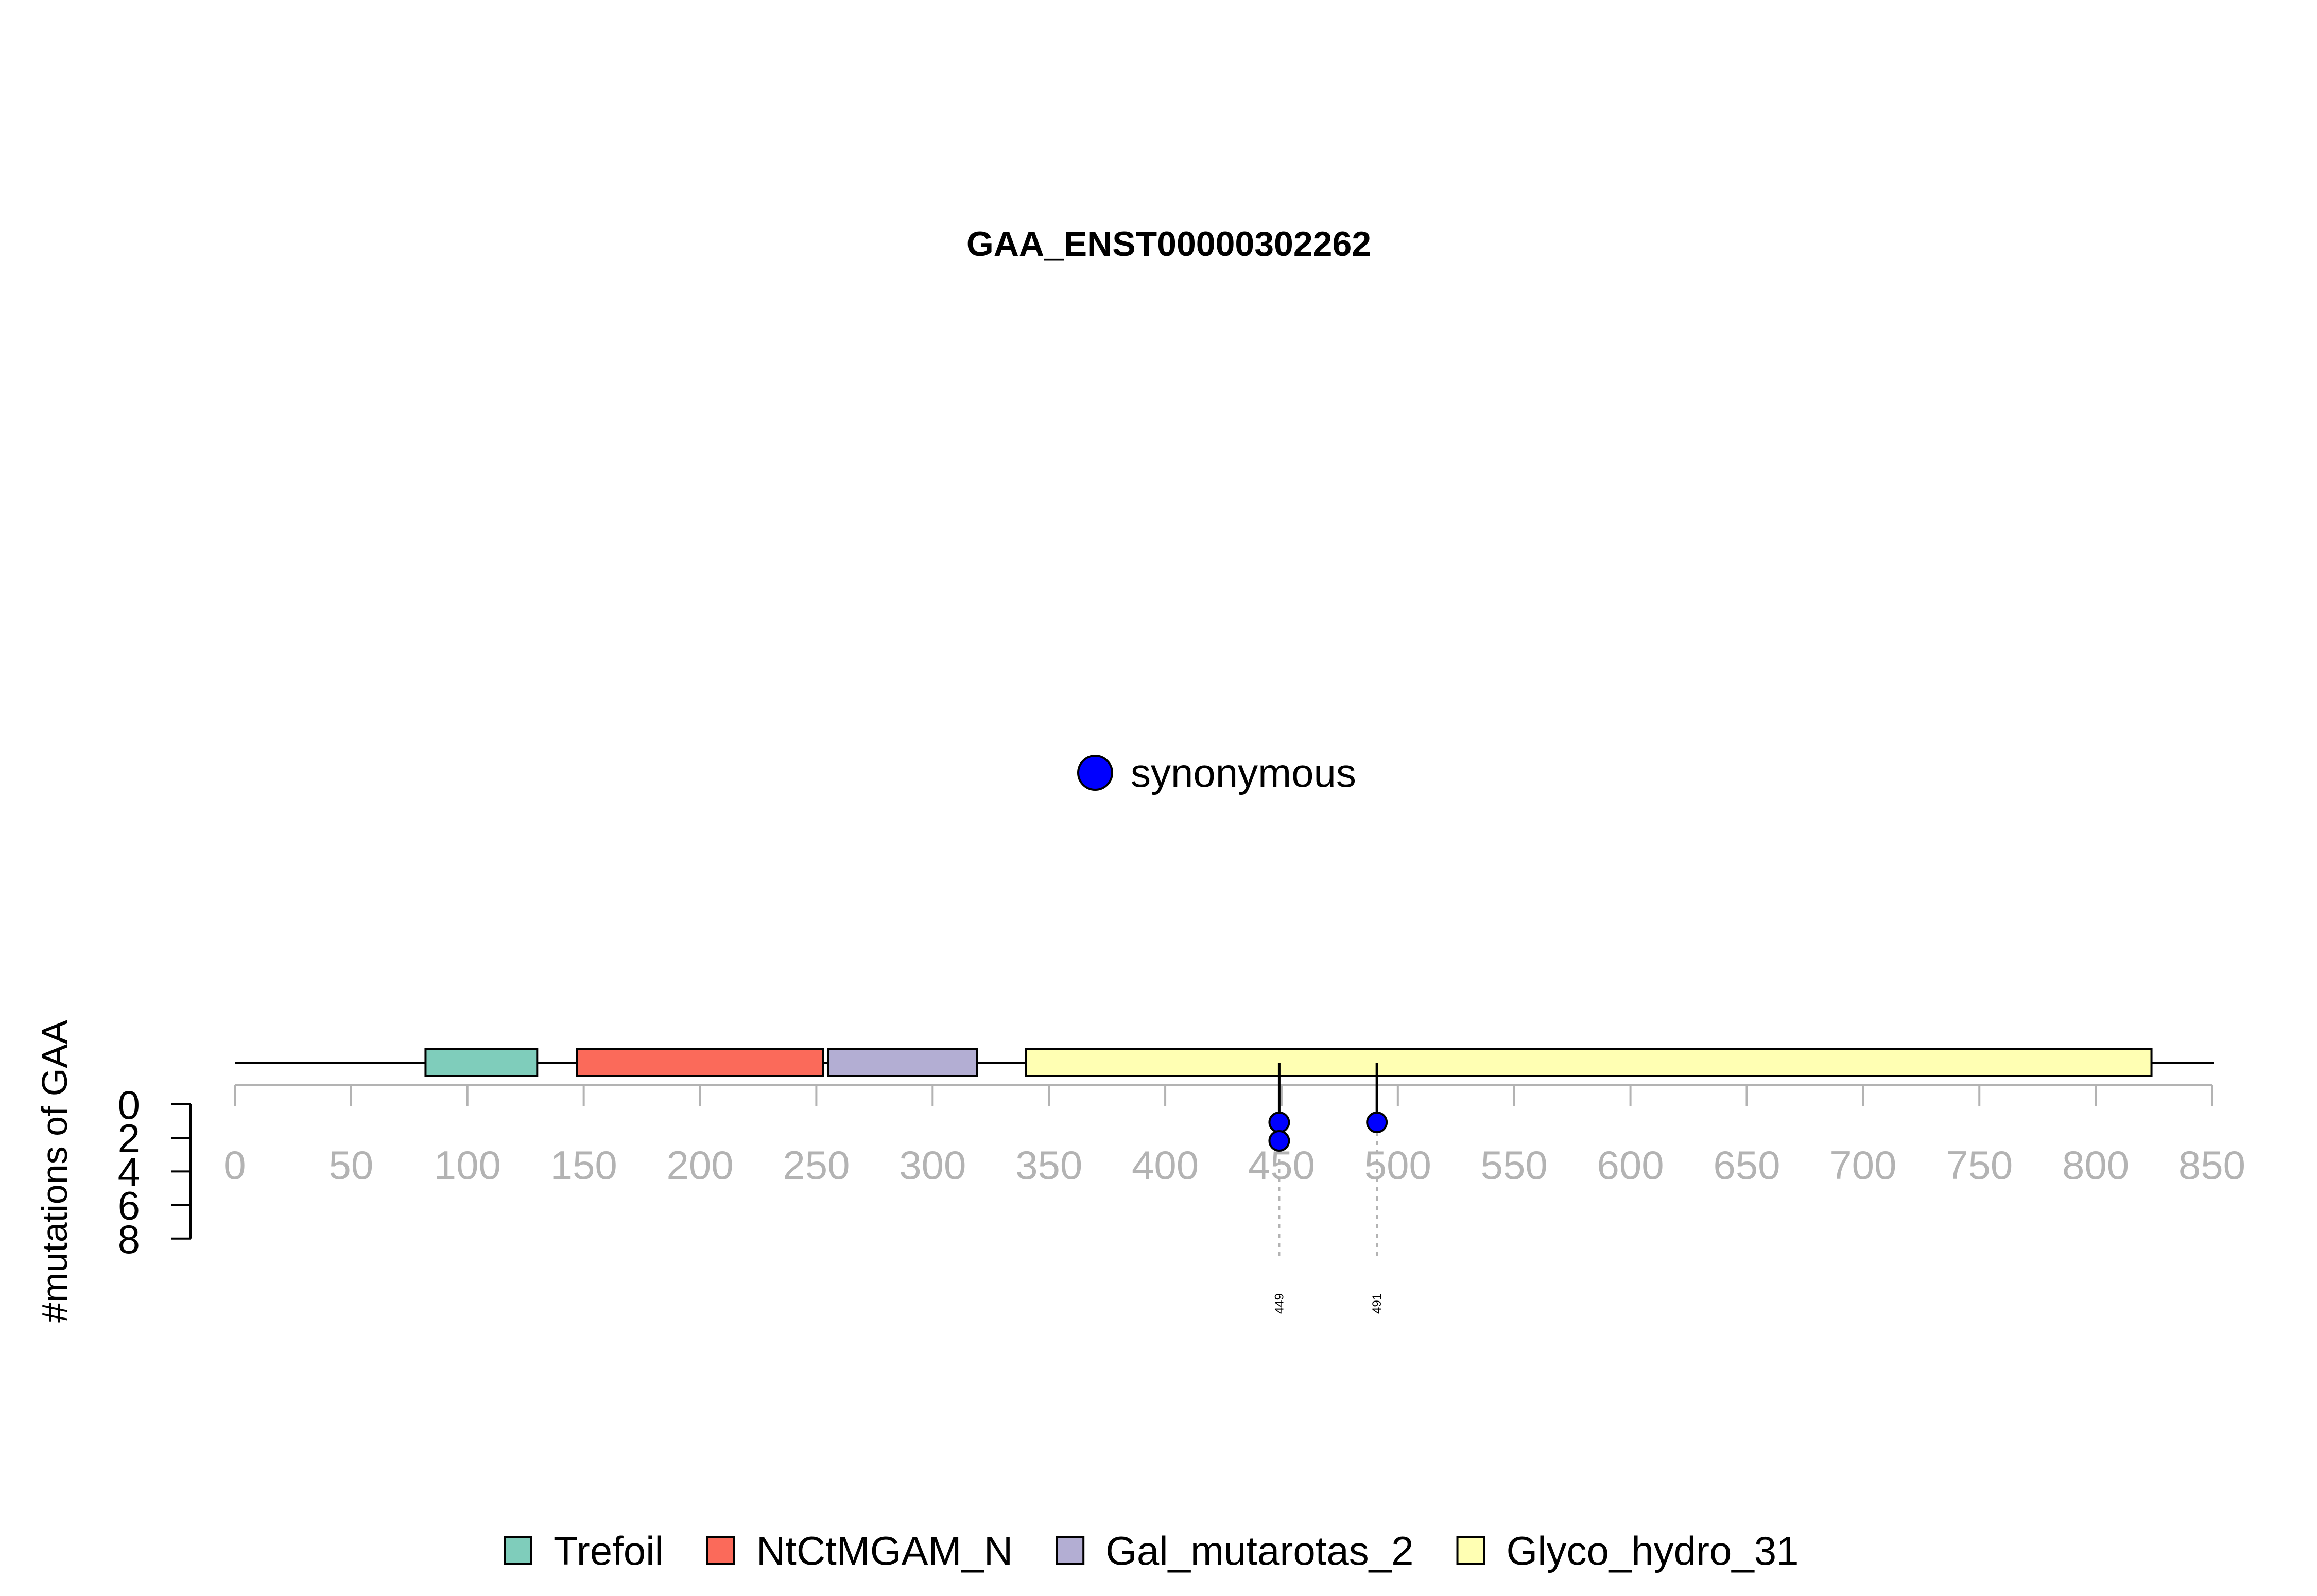  What do you see at coordinates (1048, 1165) in the screenshot?
I see `x-tick-label-350: 350` at bounding box center [1048, 1165].